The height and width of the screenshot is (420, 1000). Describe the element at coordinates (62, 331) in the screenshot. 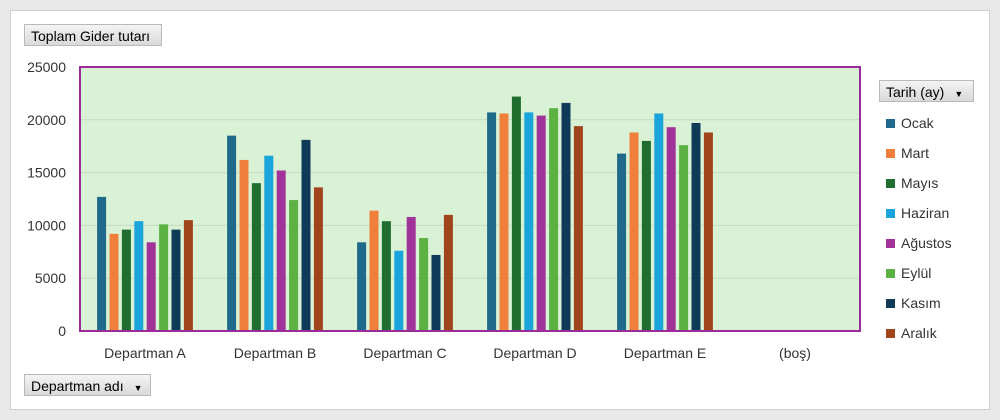

I see `y-tick-label: 0` at that location.